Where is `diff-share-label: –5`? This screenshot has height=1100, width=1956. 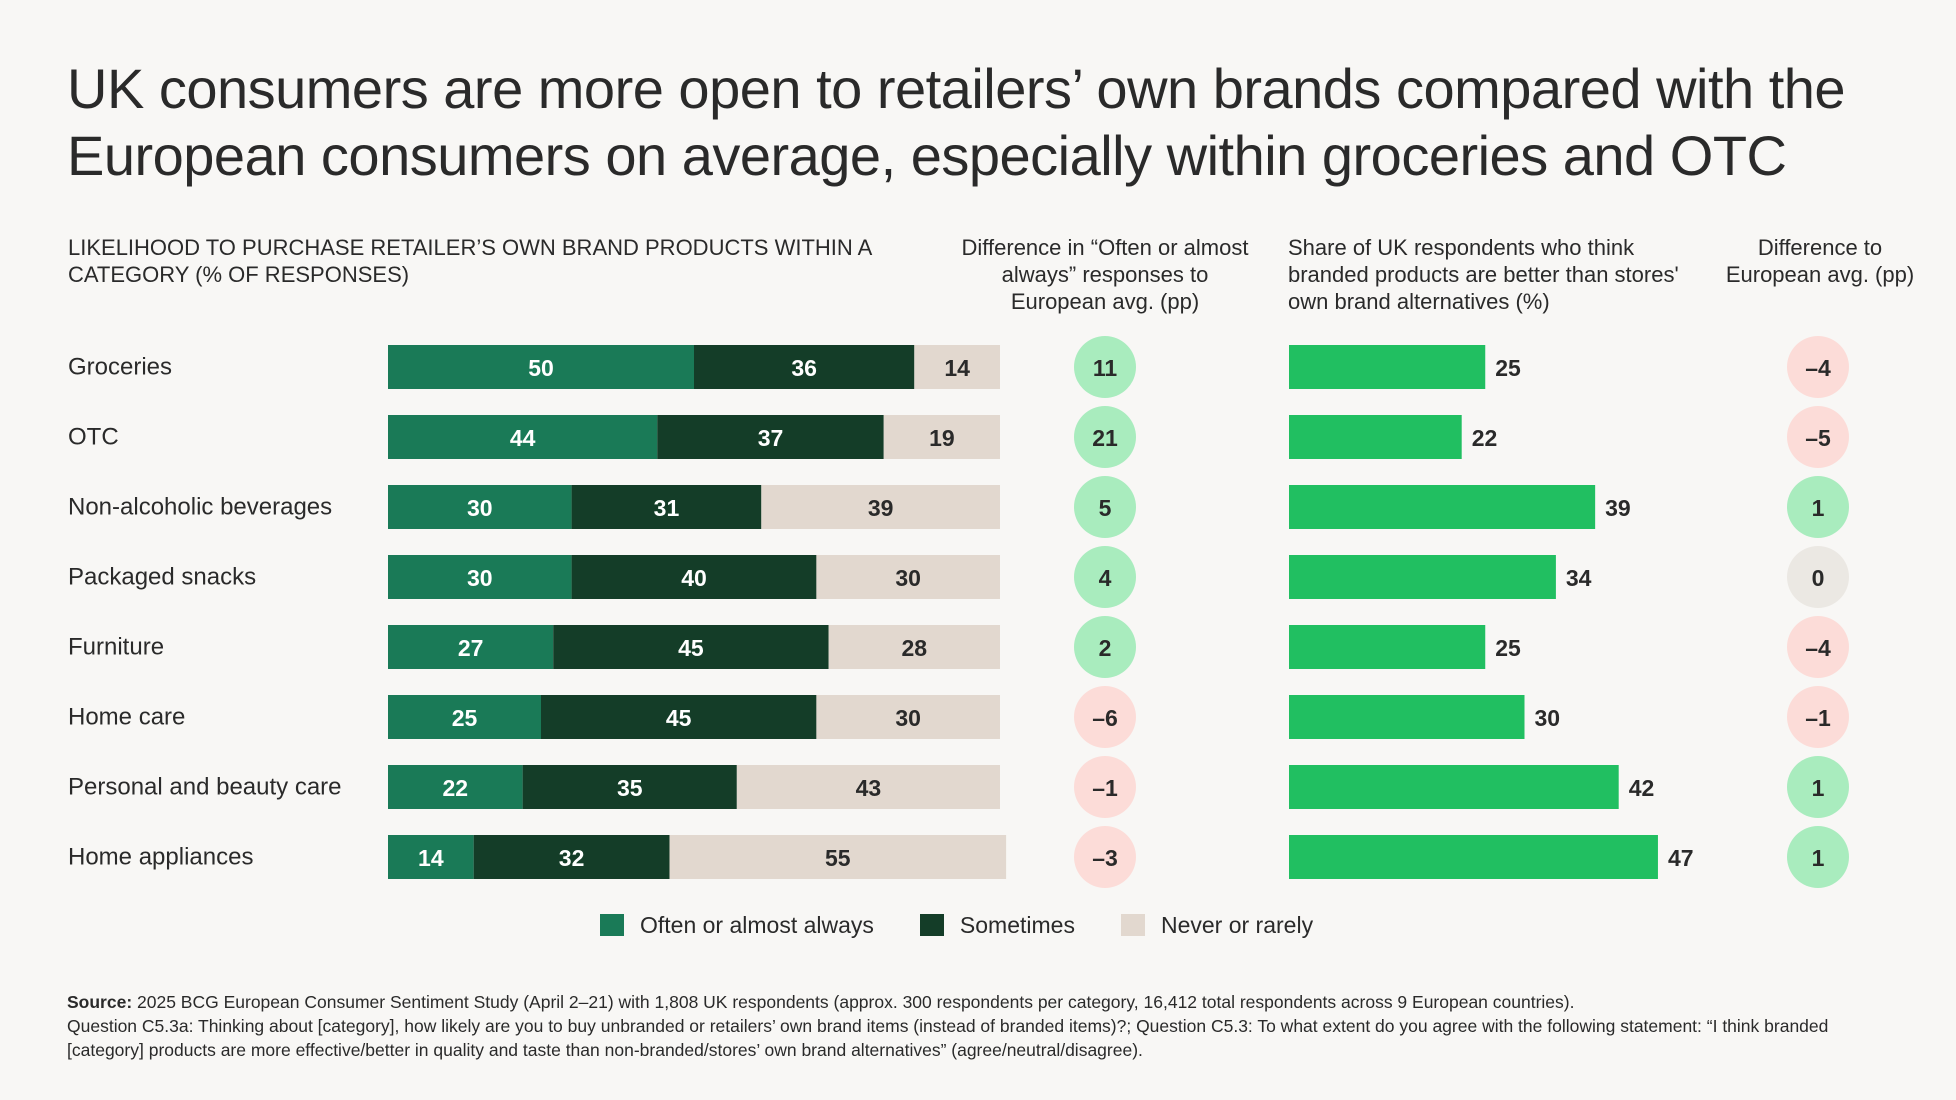
diff-share-label: –5 is located at coordinates (1818, 438).